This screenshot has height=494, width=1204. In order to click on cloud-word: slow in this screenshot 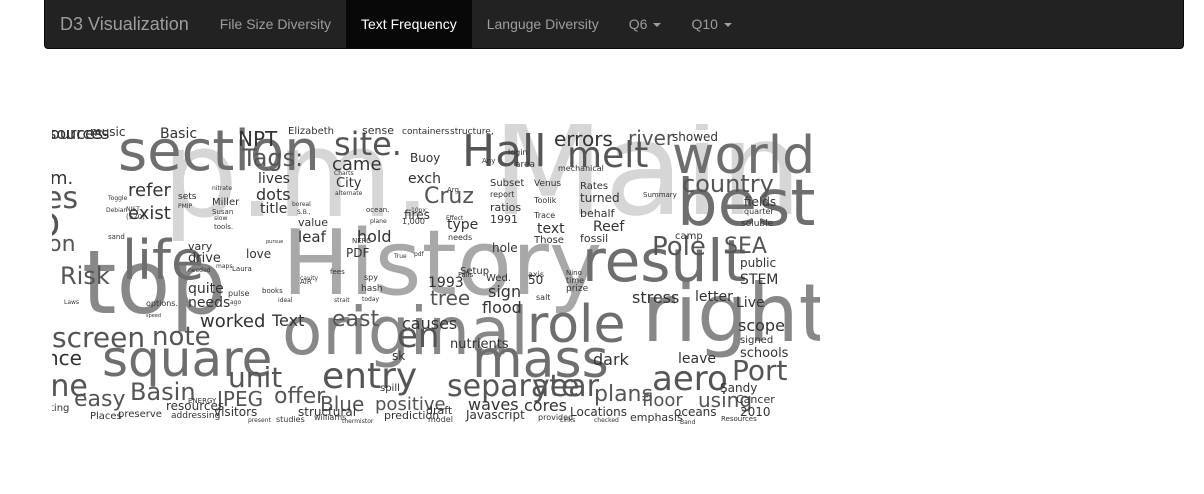, I will do `click(221, 218)`.